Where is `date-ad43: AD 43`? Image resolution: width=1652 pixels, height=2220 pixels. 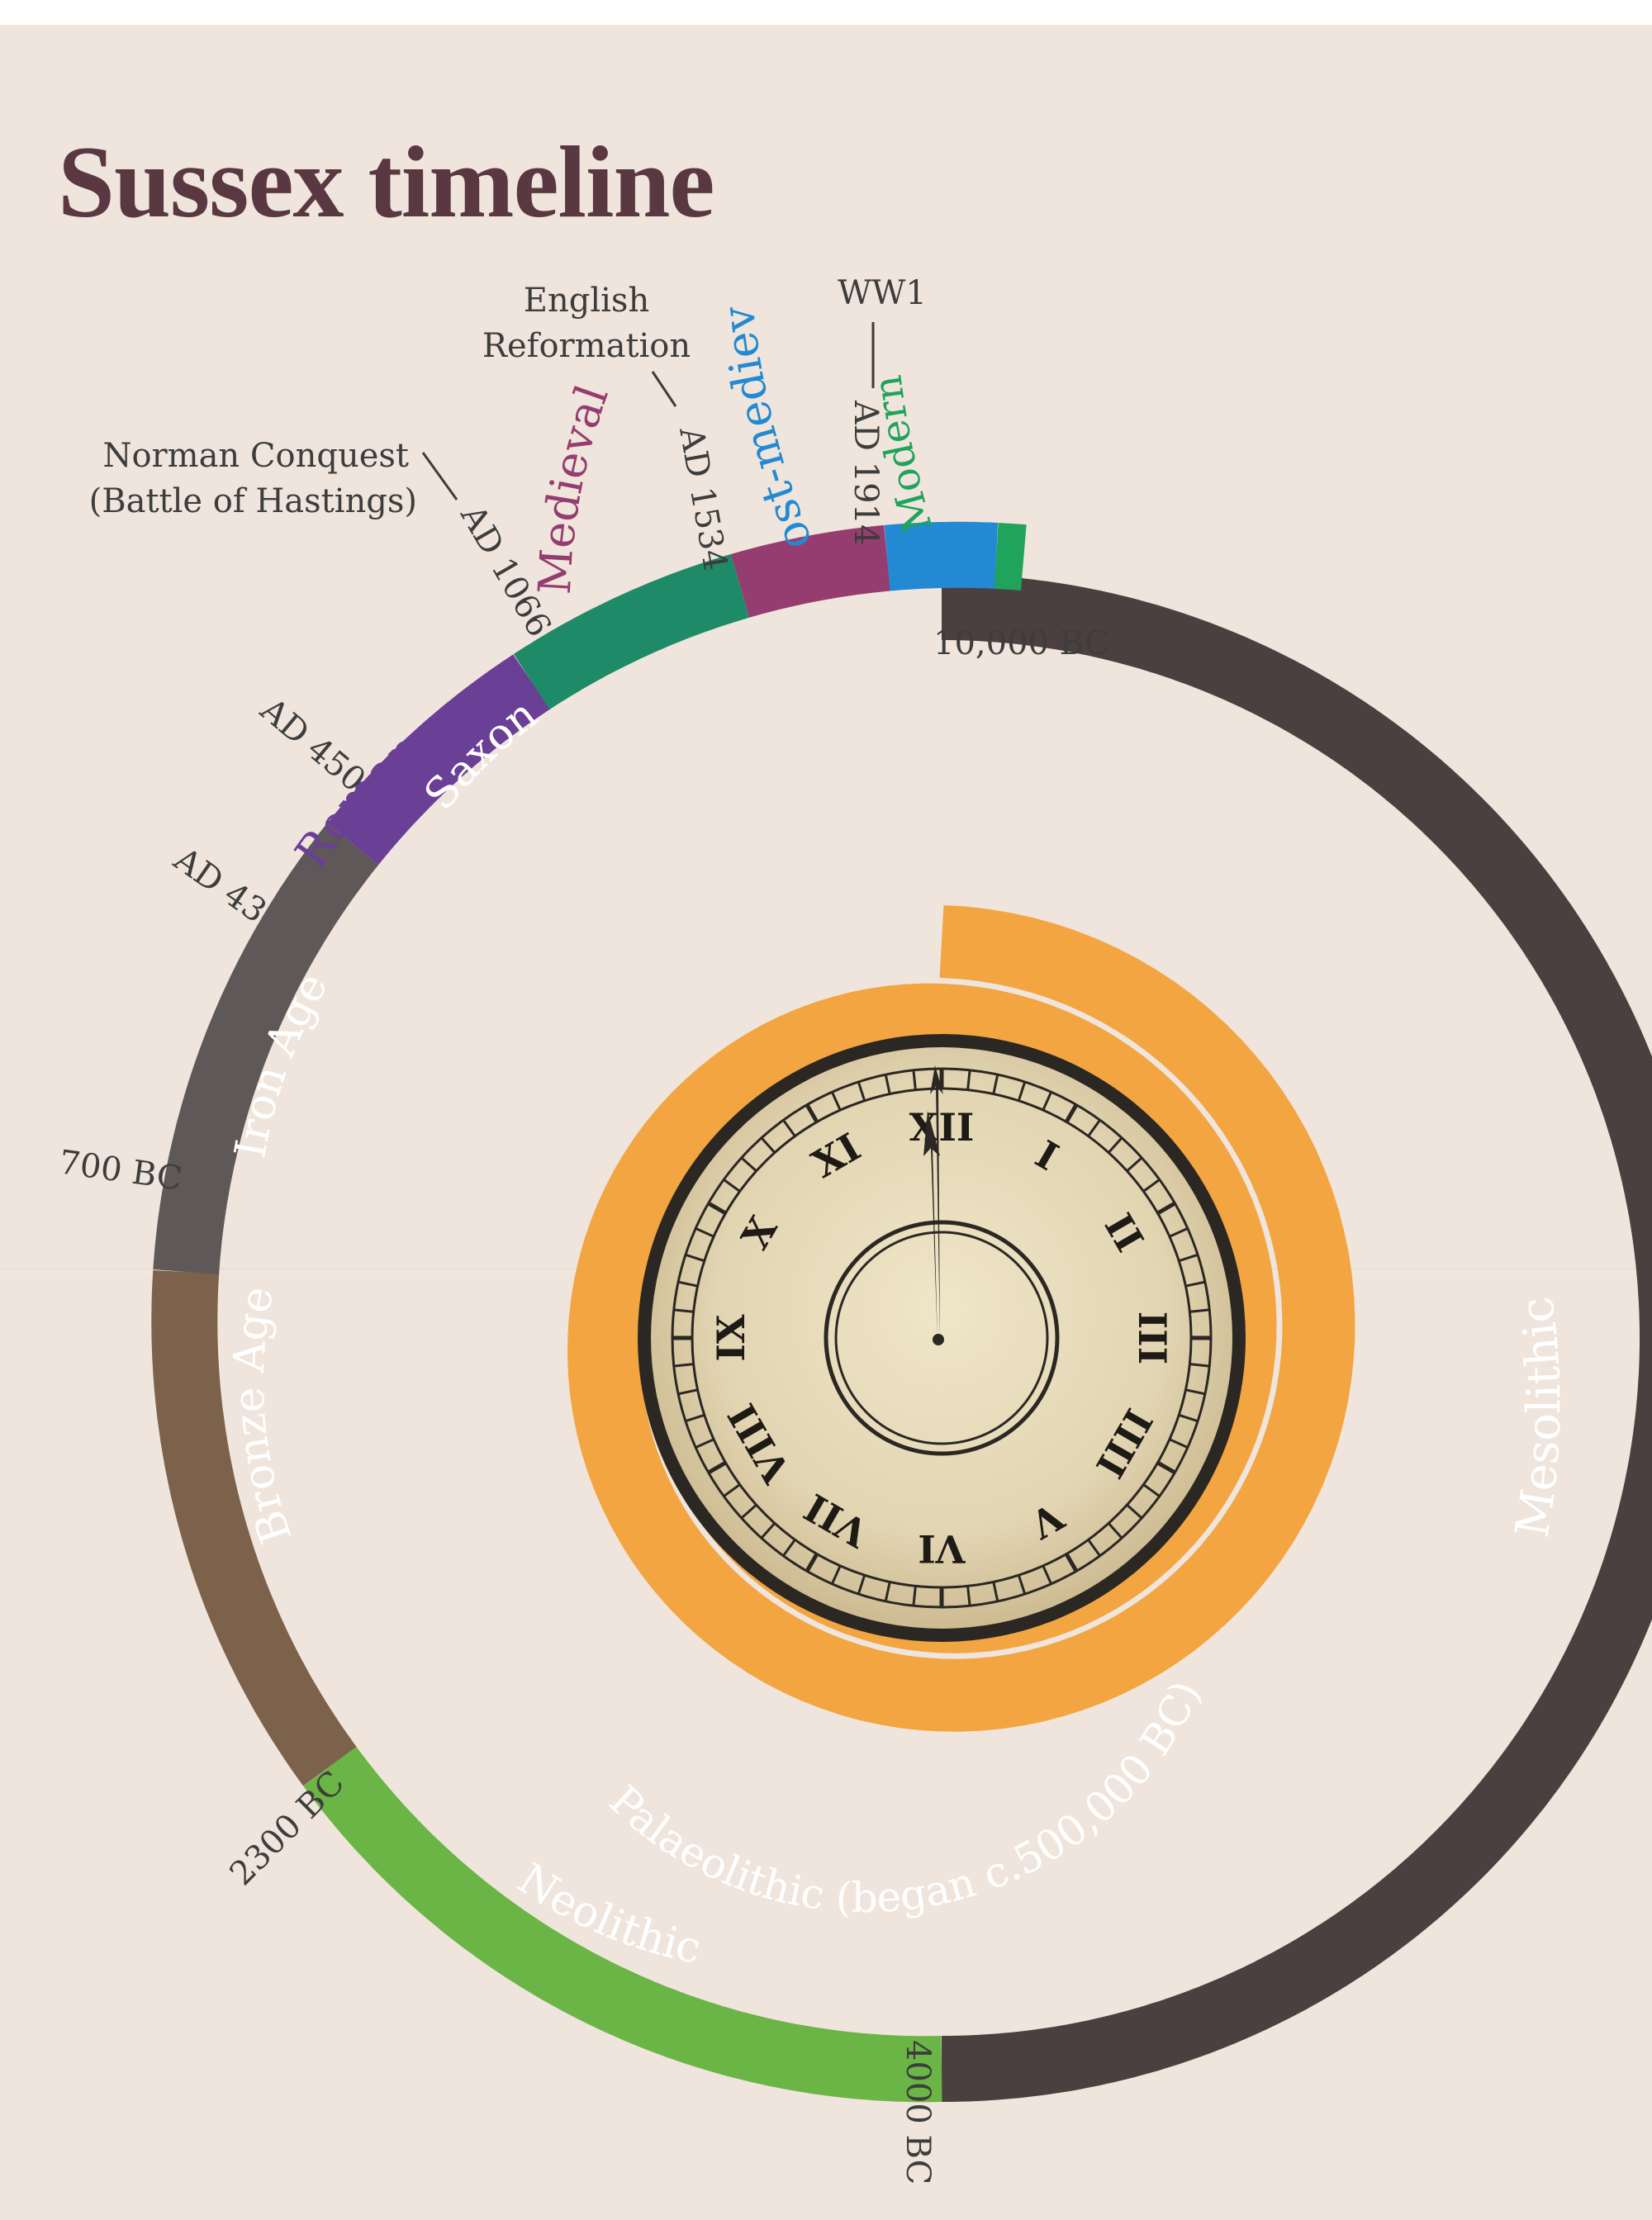
date-ad43: AD 43 is located at coordinates (219, 885).